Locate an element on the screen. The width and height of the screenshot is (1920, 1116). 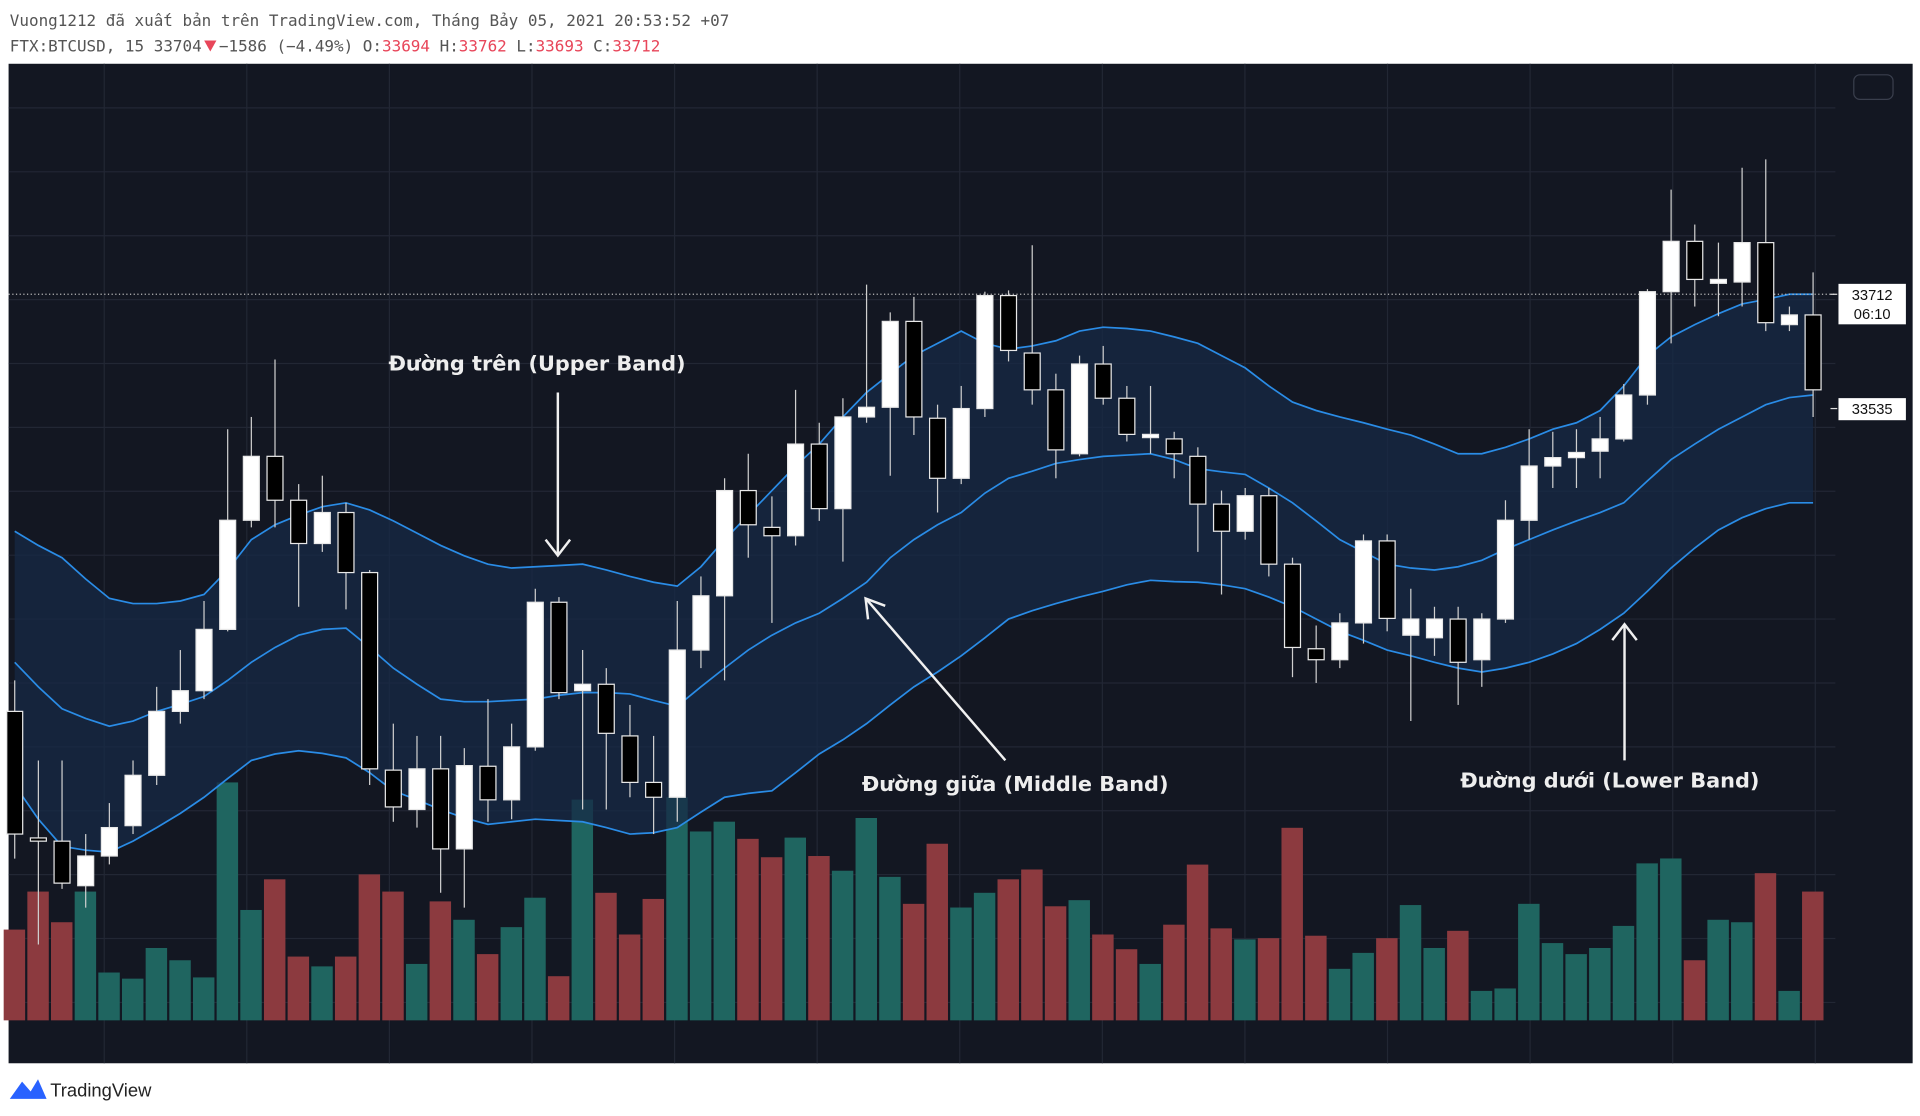
o-value: 33694 is located at coordinates (406, 46).